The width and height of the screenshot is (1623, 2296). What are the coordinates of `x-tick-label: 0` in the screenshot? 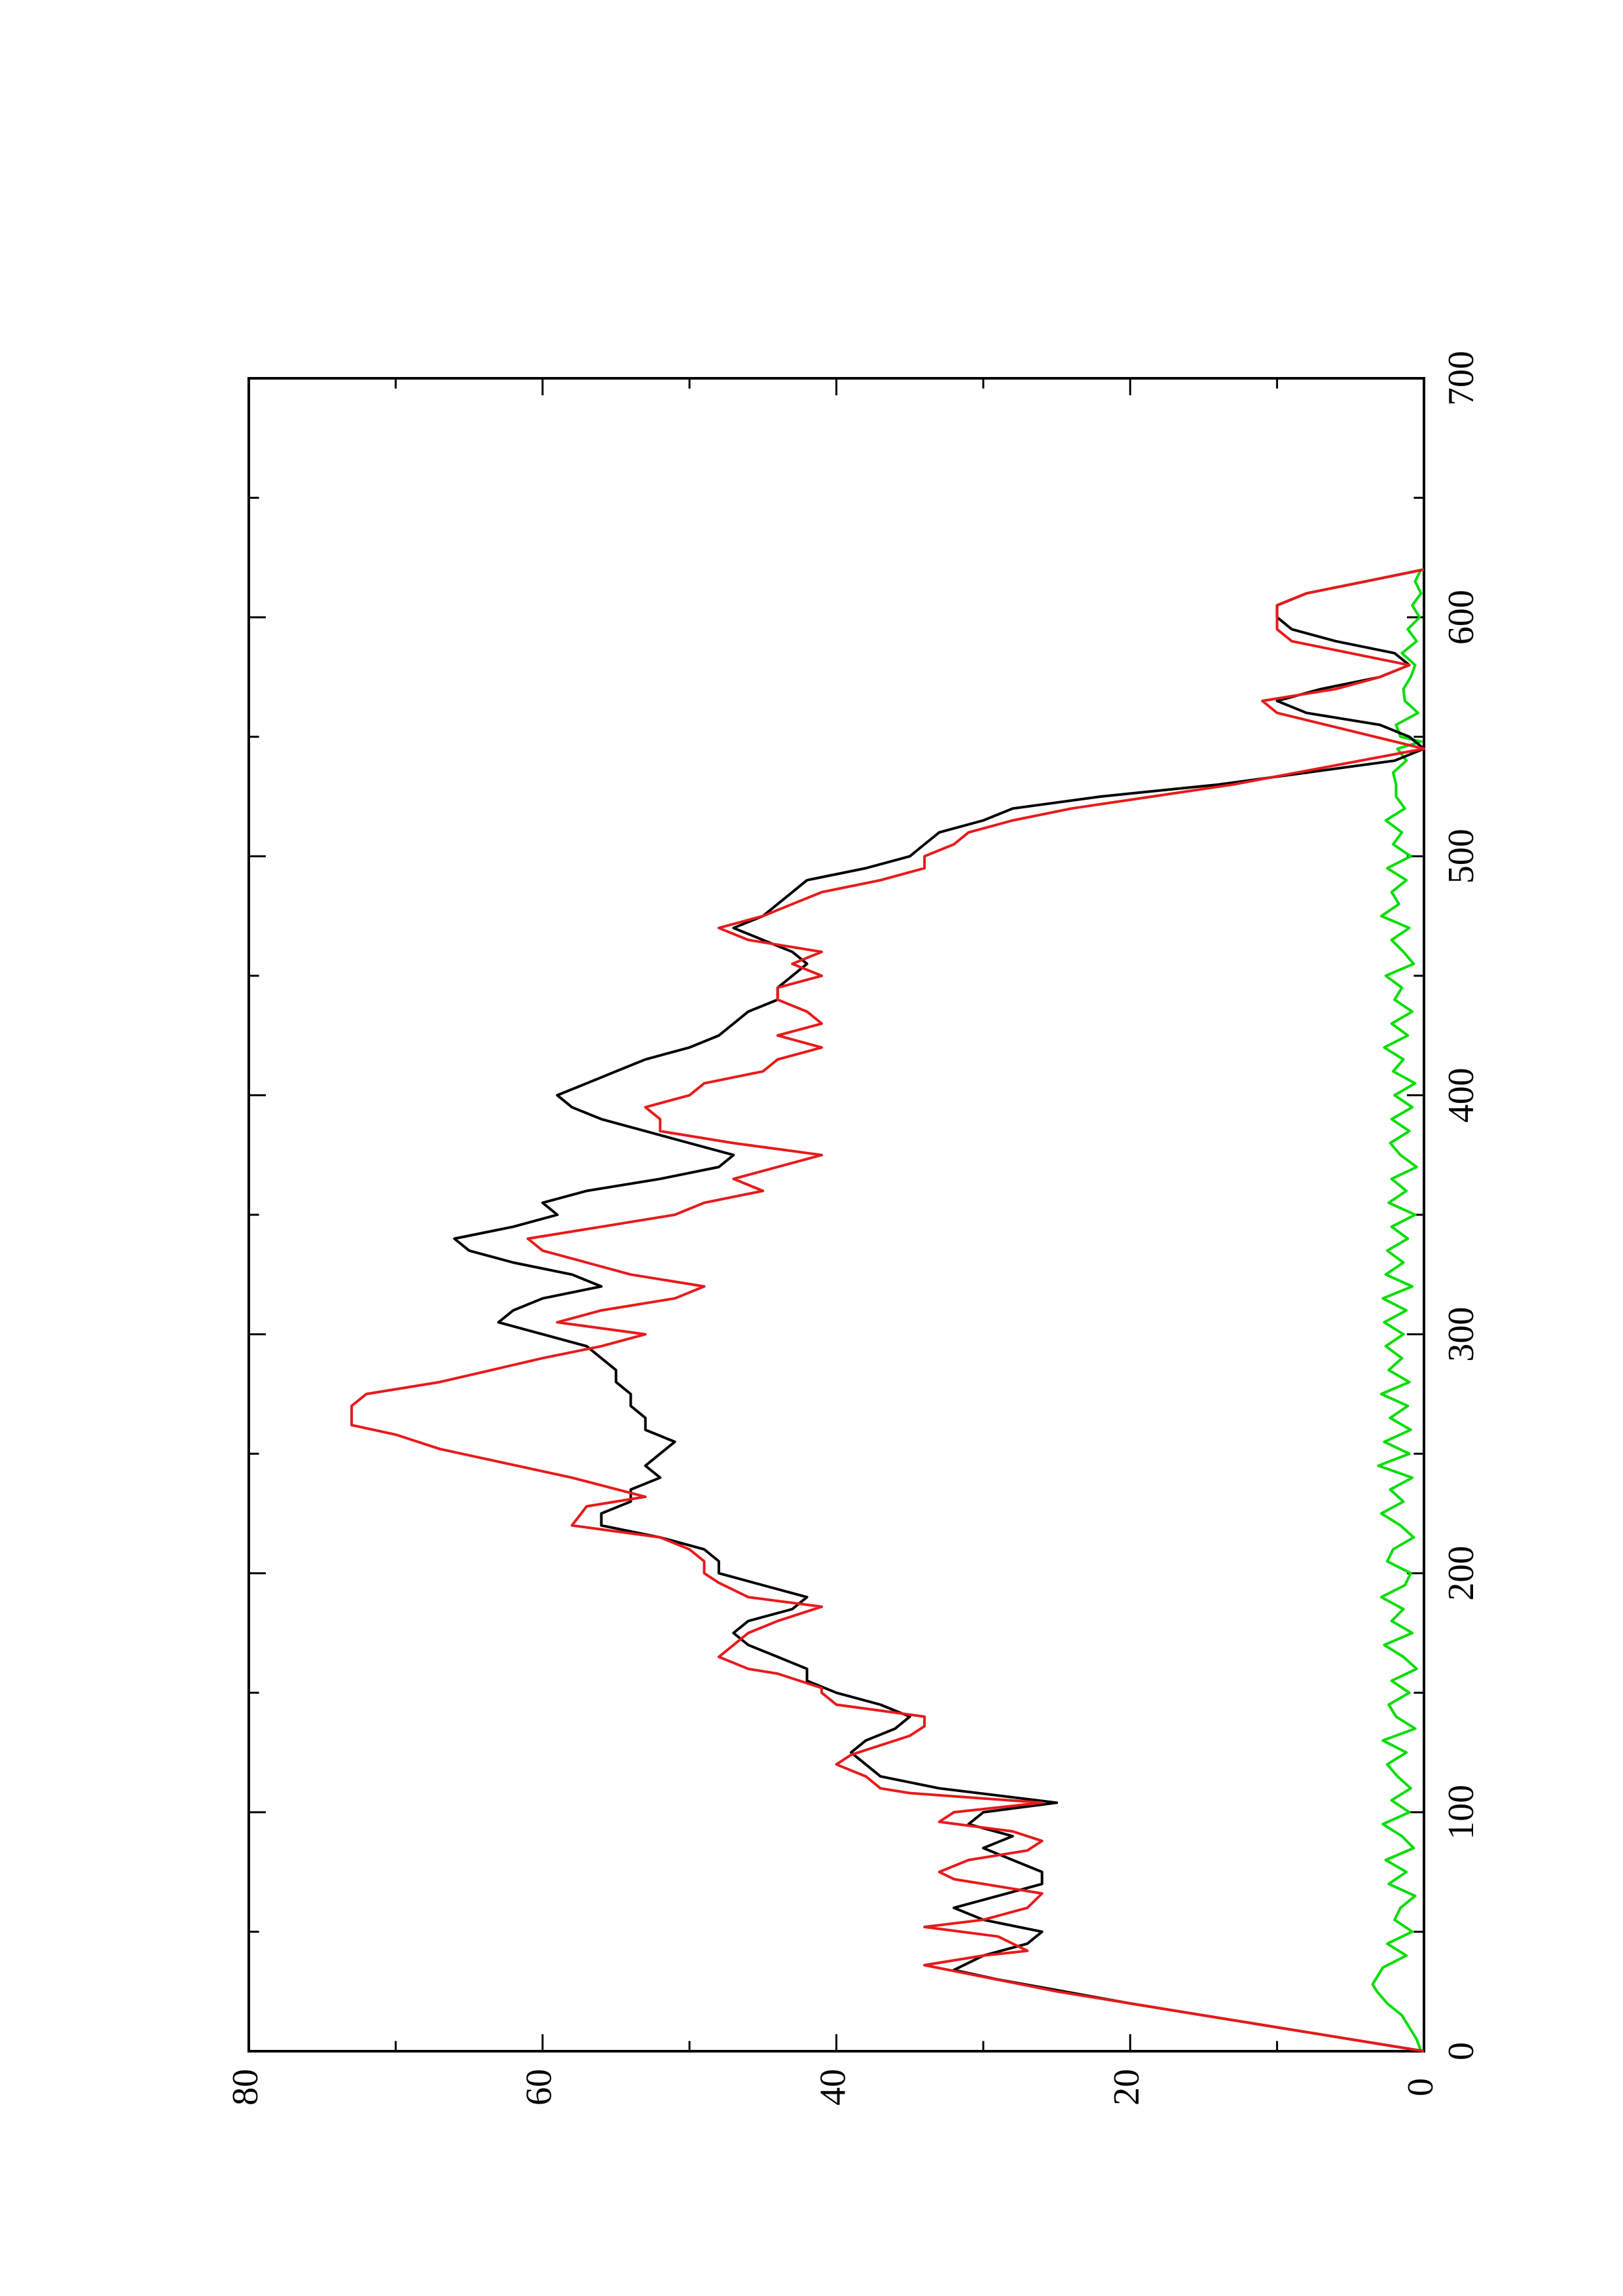 It's located at (1461, 2051).